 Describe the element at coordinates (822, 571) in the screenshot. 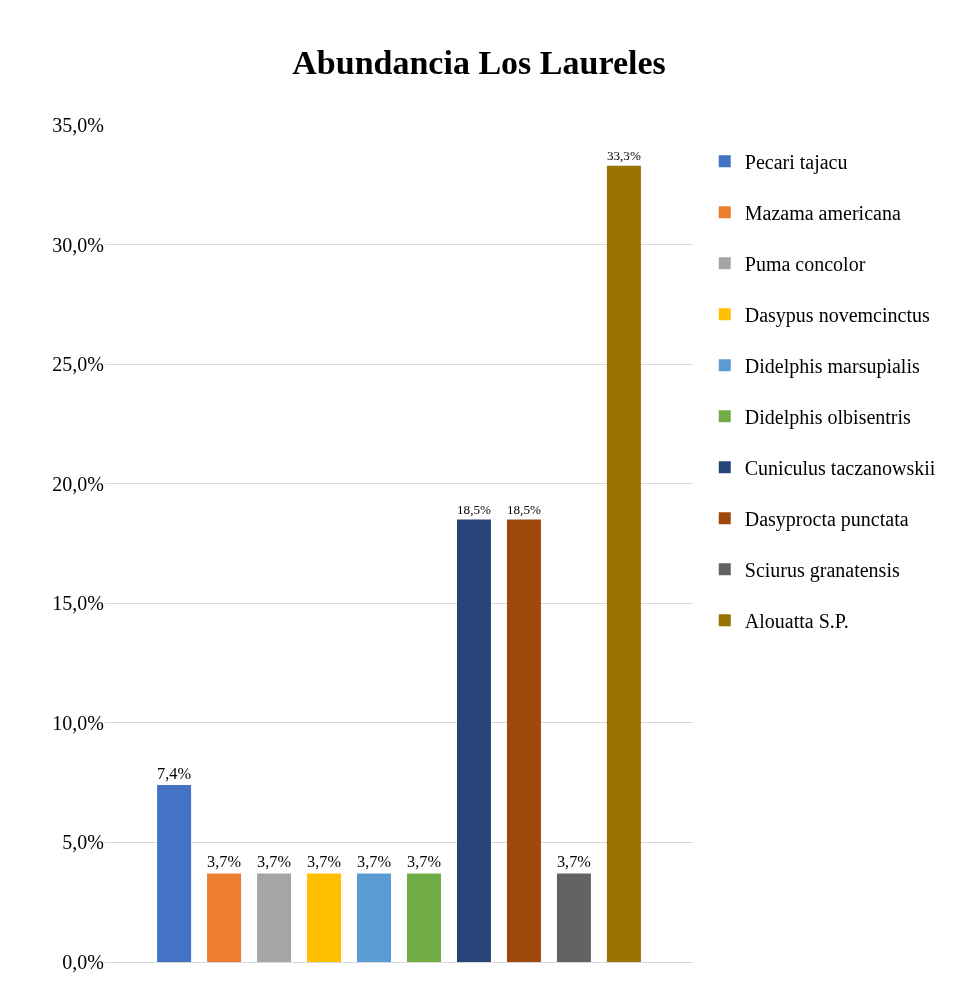

I see `legend-label: Sciurus granatensis` at that location.